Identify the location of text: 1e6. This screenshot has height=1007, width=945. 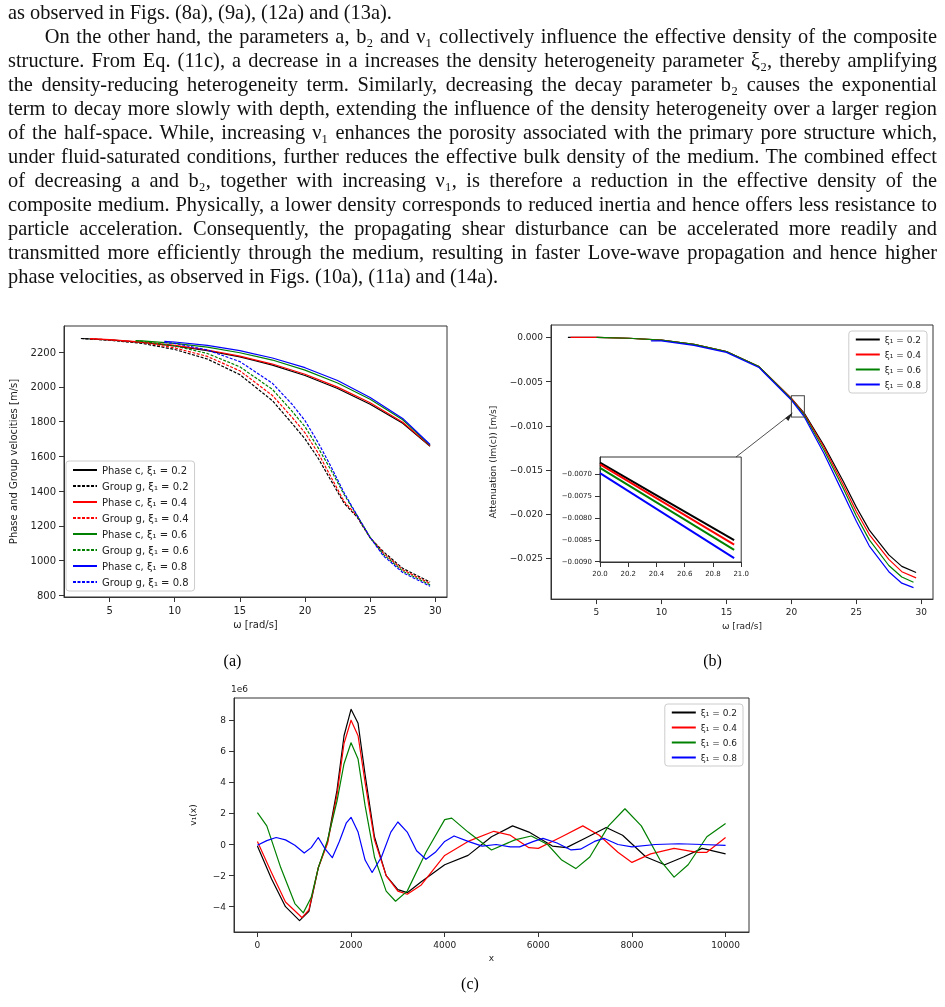
(240, 688).